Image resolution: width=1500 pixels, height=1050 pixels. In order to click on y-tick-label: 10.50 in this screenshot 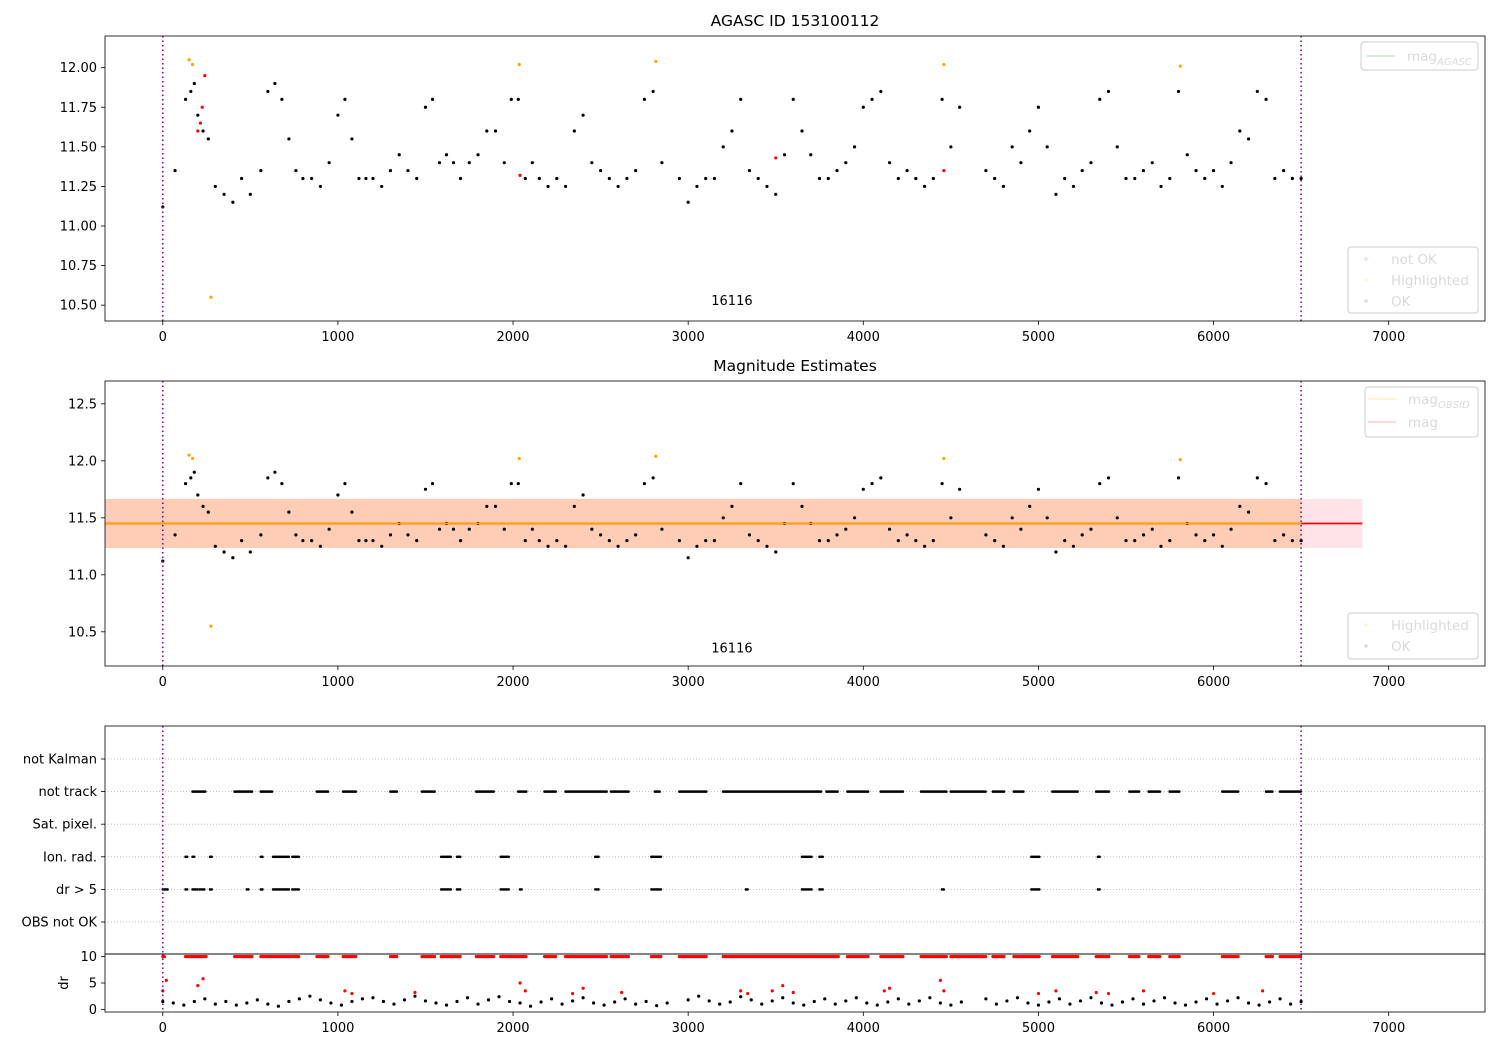, I will do `click(78, 306)`.